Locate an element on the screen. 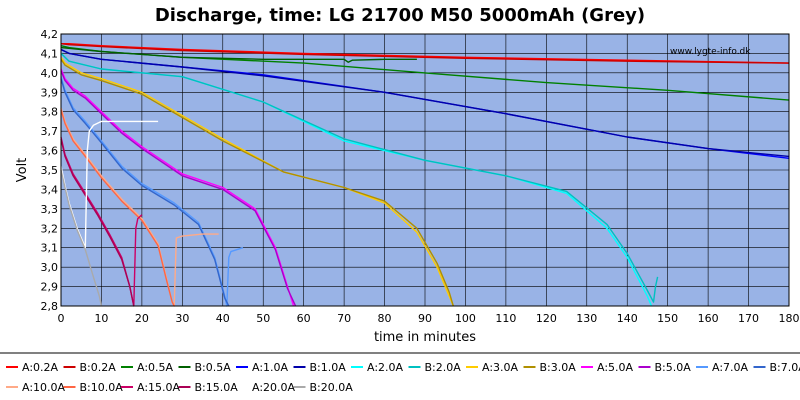 The height and width of the screenshot is (400, 800). y-tick-label: 3,2 is located at coordinates (50, 228).